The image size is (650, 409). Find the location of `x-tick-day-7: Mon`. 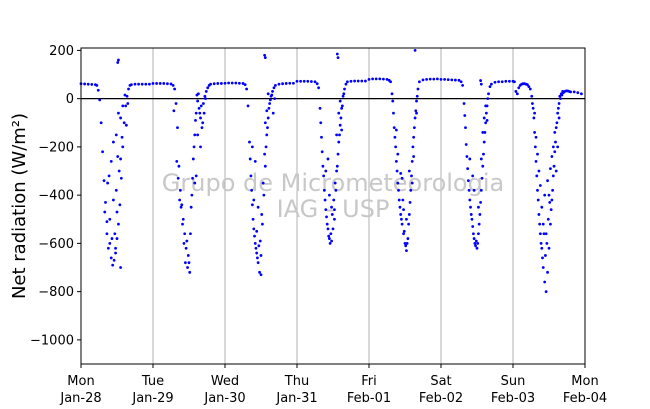

x-tick-day-7: Mon is located at coordinates (584, 381).